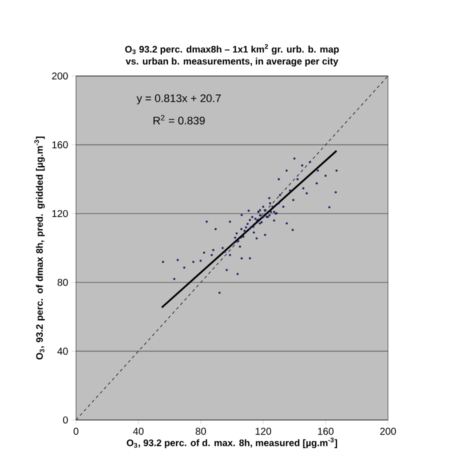 The width and height of the screenshot is (472, 454). I want to click on y-tick-label: 80, so click(63, 282).